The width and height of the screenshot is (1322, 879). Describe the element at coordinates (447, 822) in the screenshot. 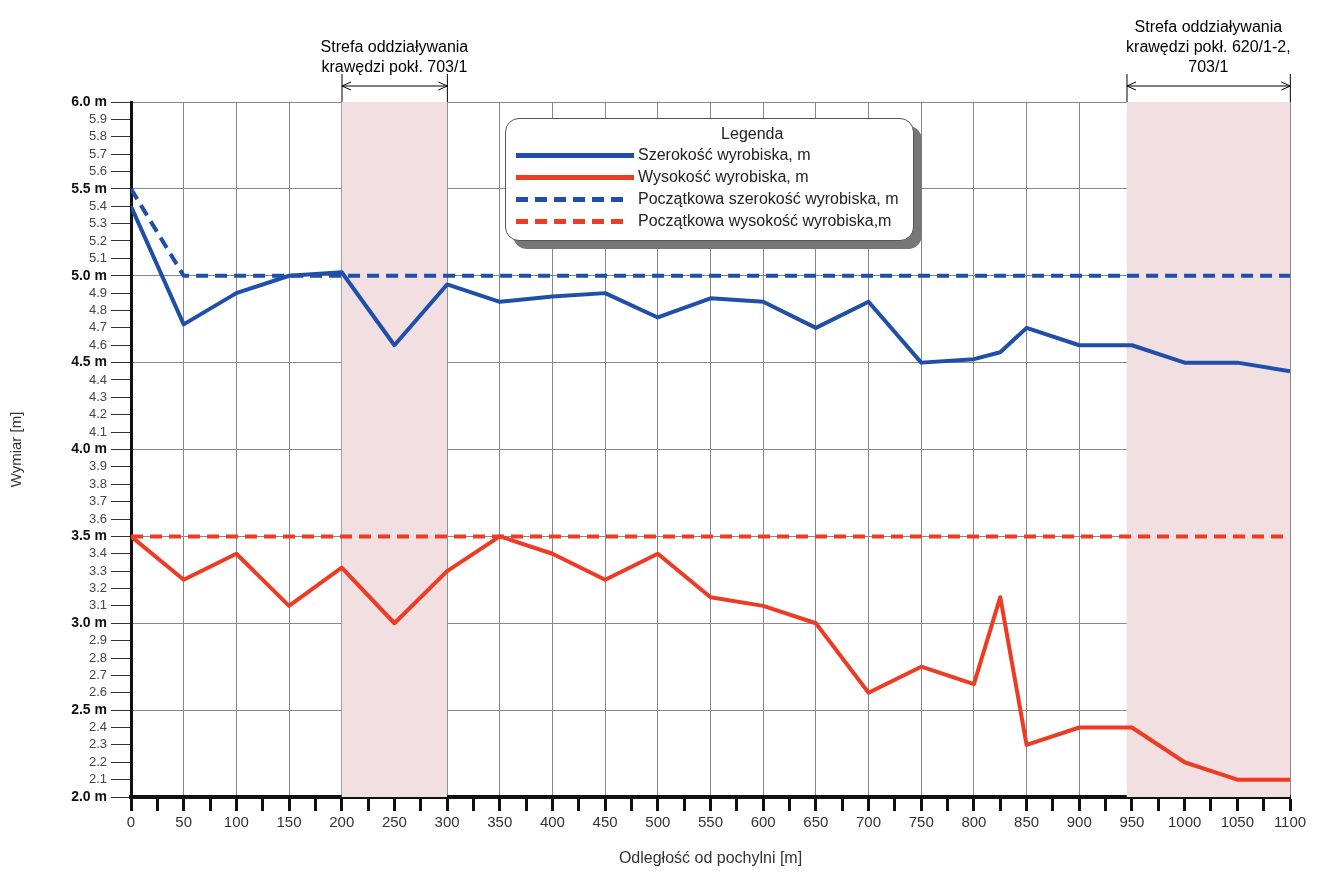

I see `x-tick-label: 300` at that location.